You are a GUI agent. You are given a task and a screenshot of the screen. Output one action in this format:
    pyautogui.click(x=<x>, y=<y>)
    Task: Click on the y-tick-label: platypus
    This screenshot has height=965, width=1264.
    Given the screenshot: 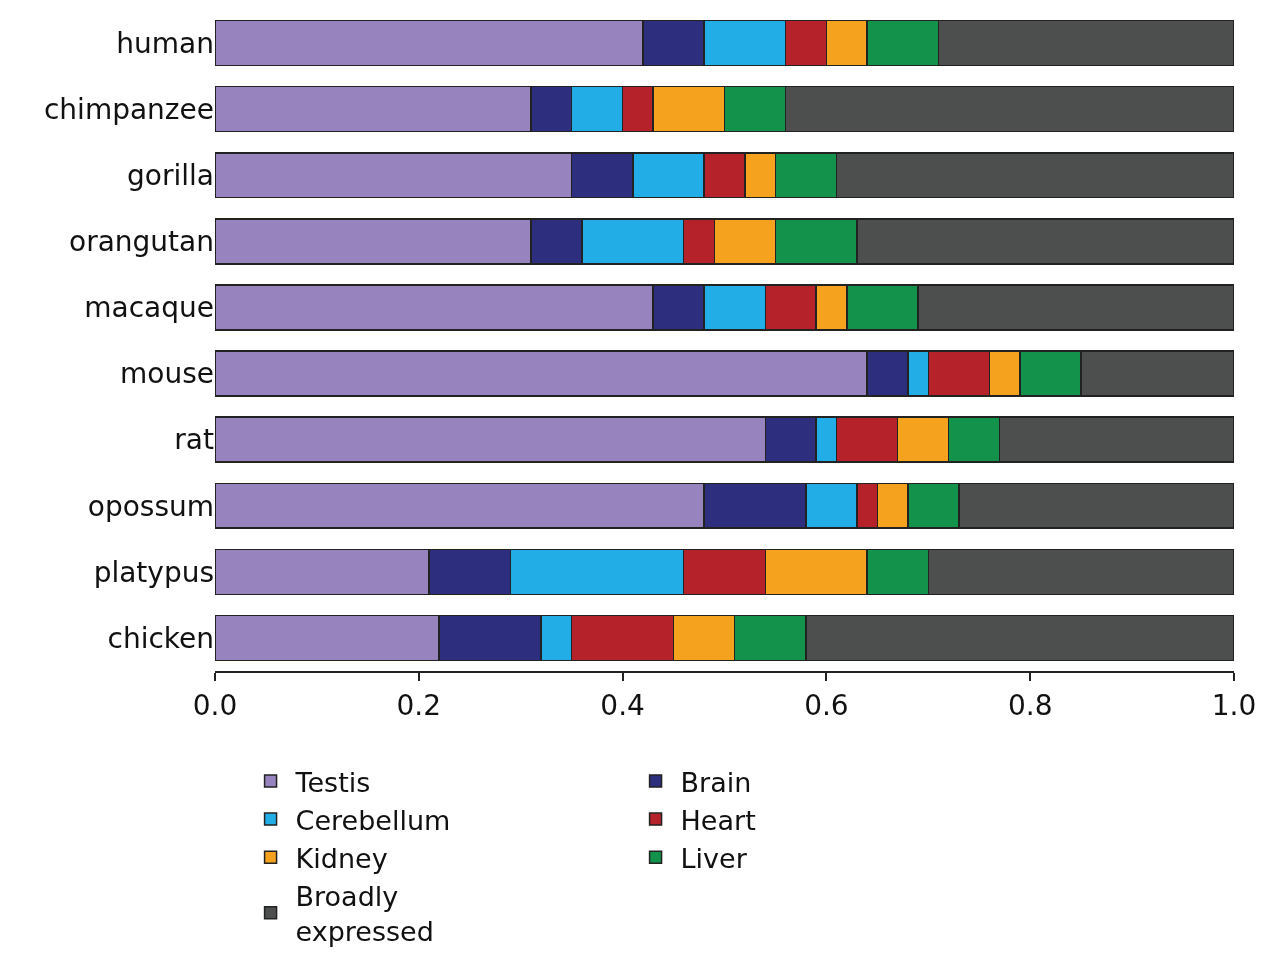 What is the action you would take?
    pyautogui.click(x=153, y=572)
    